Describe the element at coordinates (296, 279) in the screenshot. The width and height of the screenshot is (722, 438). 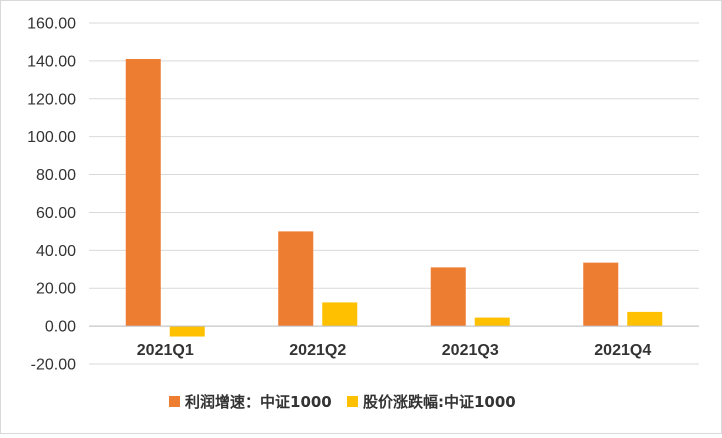
I see `bar-profit-growth-2021q2` at that location.